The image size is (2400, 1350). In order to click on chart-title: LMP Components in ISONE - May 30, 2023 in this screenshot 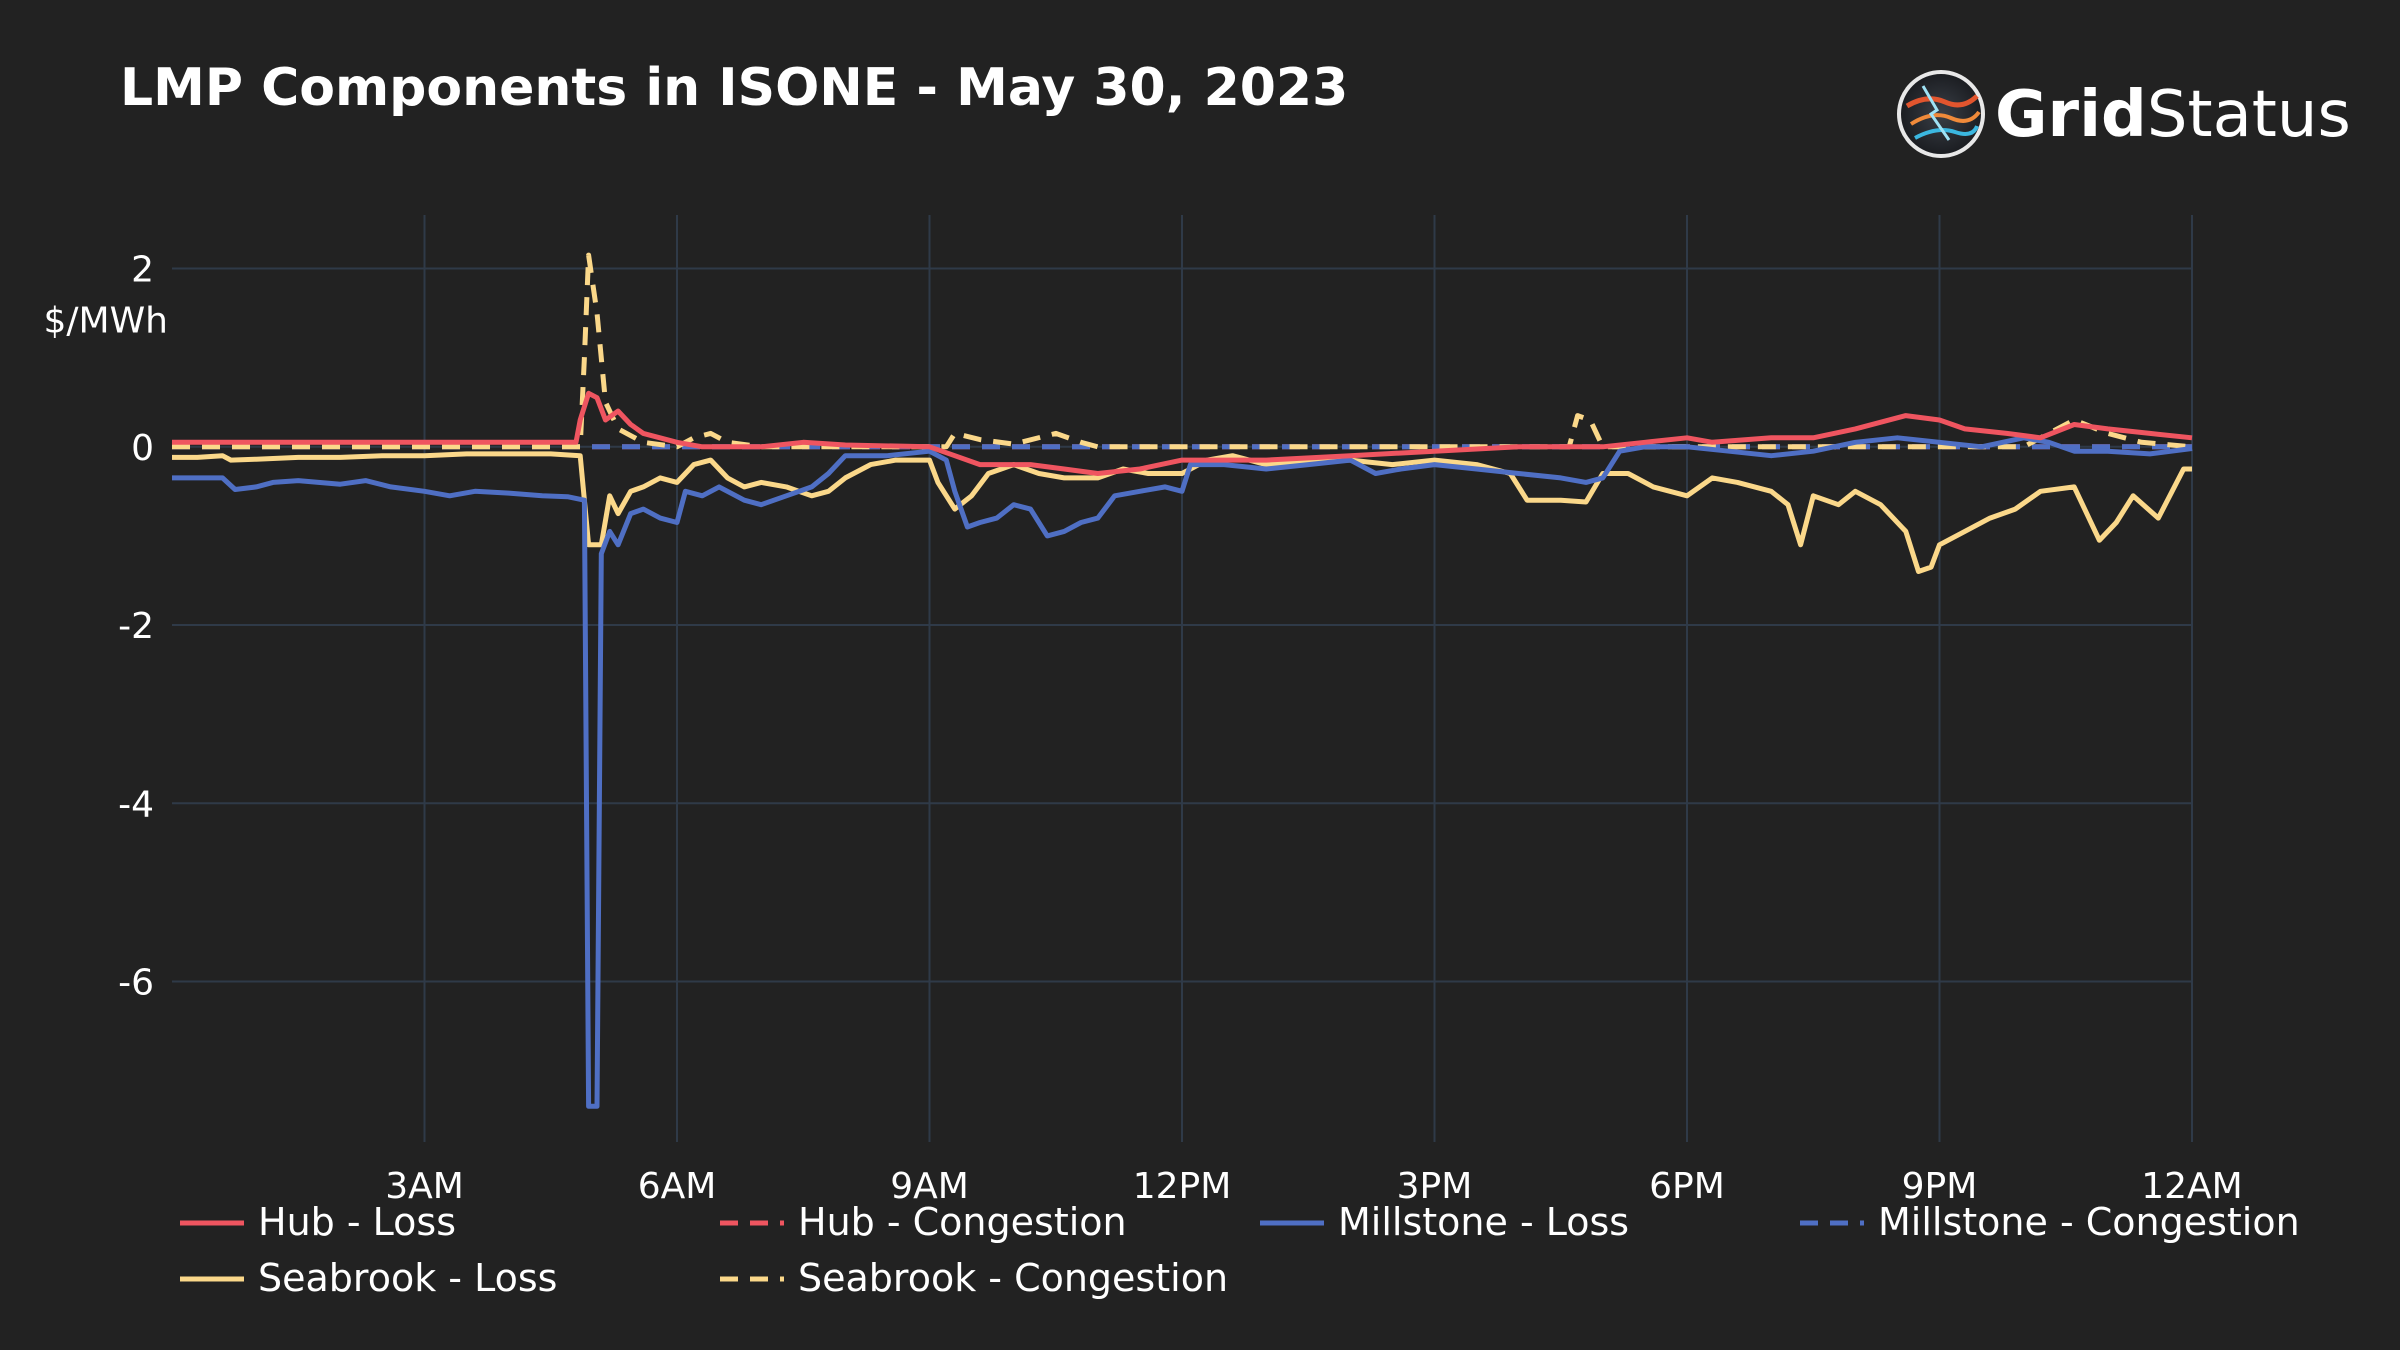, I will do `click(734, 88)`.